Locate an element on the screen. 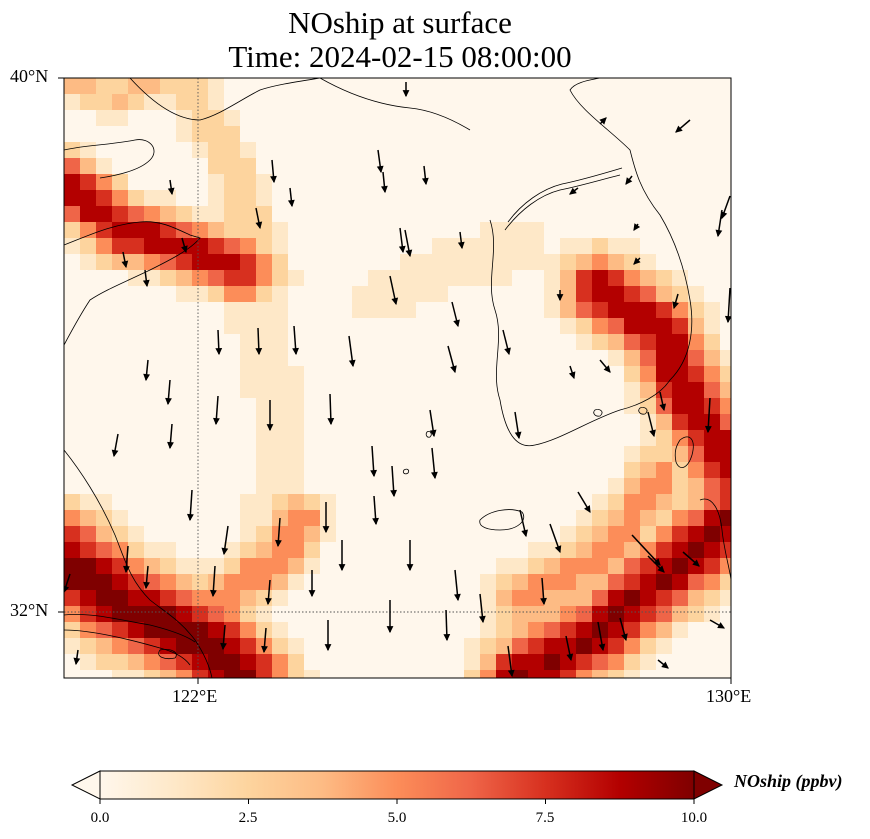 This screenshot has height=839, width=870. colorbar-max-extend is located at coordinates (708, 785).